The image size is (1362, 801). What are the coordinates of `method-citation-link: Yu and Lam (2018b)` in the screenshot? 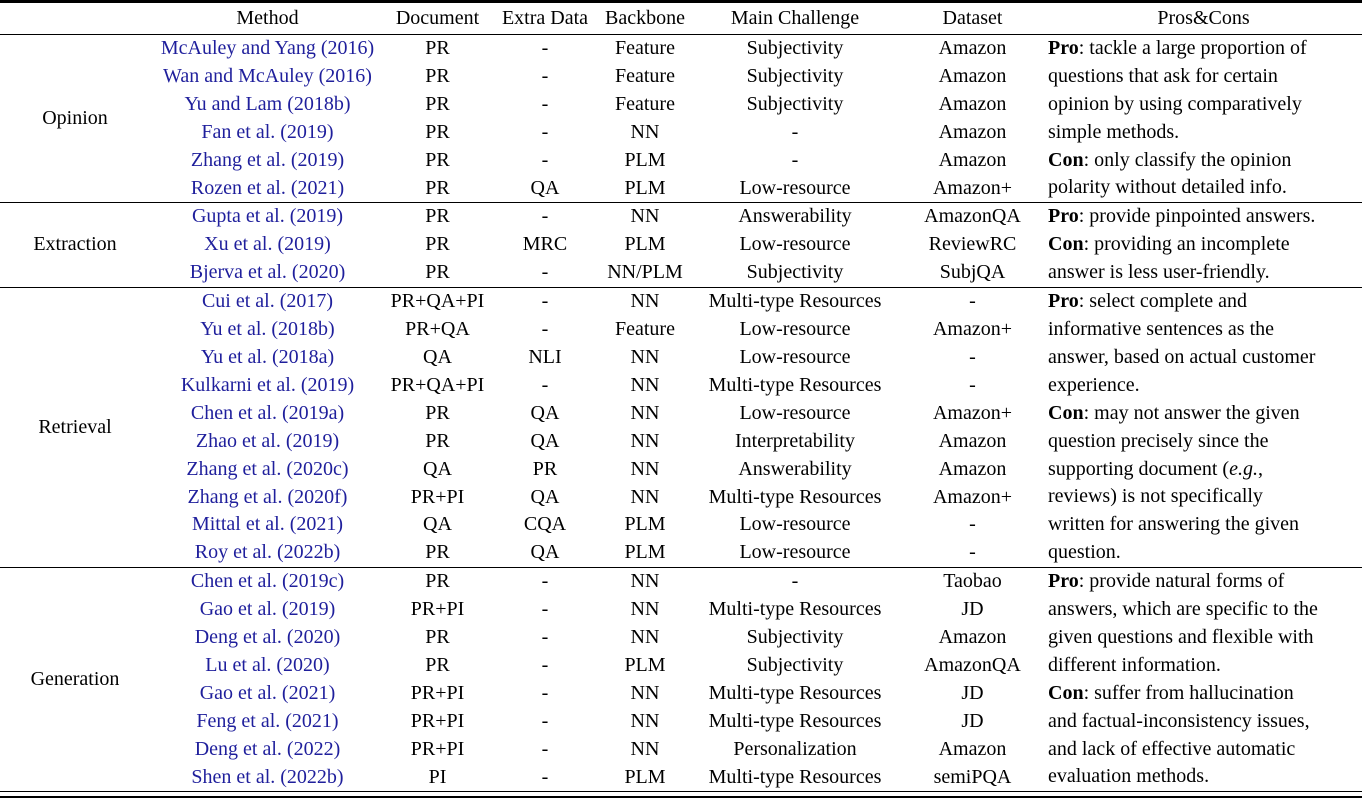 It's located at (267, 103).